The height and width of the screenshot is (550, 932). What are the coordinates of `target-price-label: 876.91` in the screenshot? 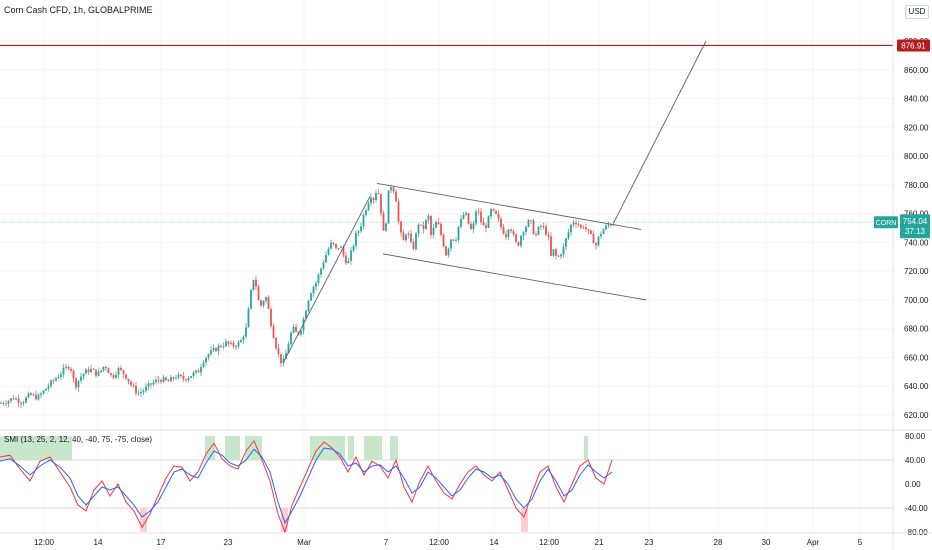 It's located at (913, 45).